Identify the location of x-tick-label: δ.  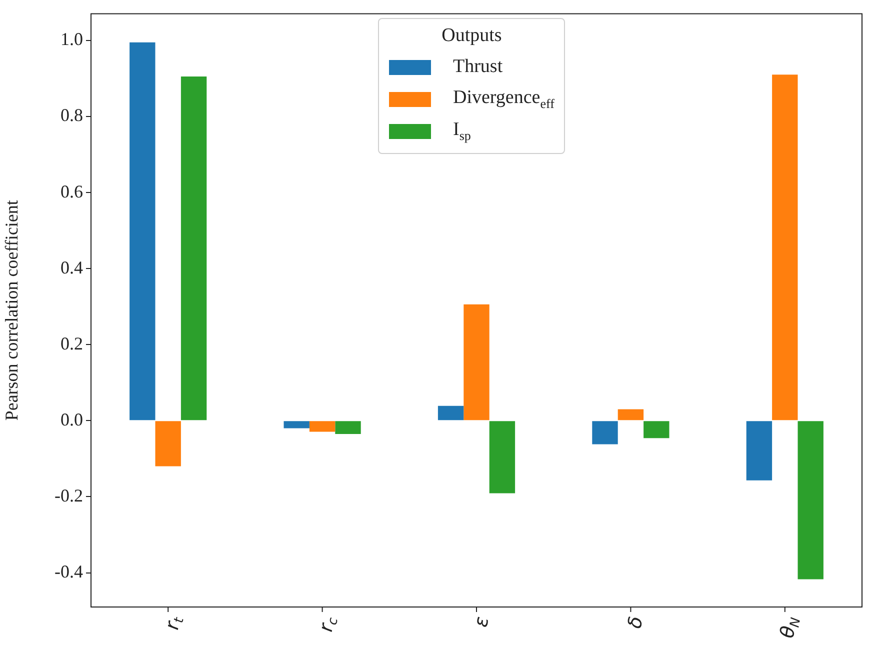
(636, 622).